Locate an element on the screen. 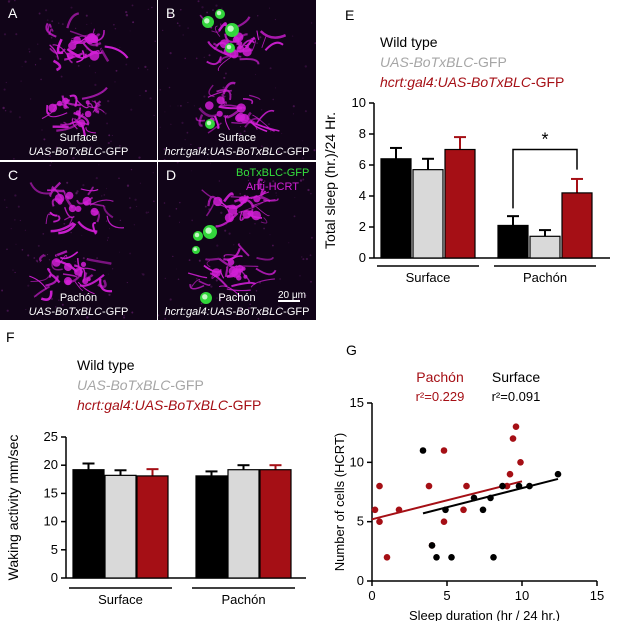 This screenshot has height=621, width=617. significance-star: * is located at coordinates (544, 140).